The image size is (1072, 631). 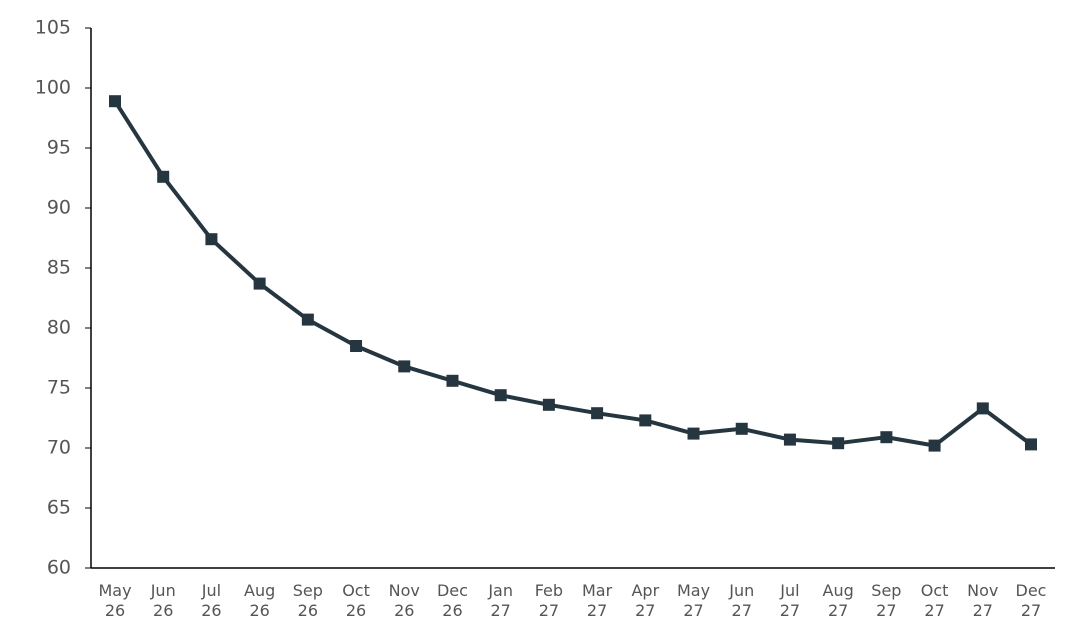 I want to click on y-tick-label: 100, so click(x=53, y=88).